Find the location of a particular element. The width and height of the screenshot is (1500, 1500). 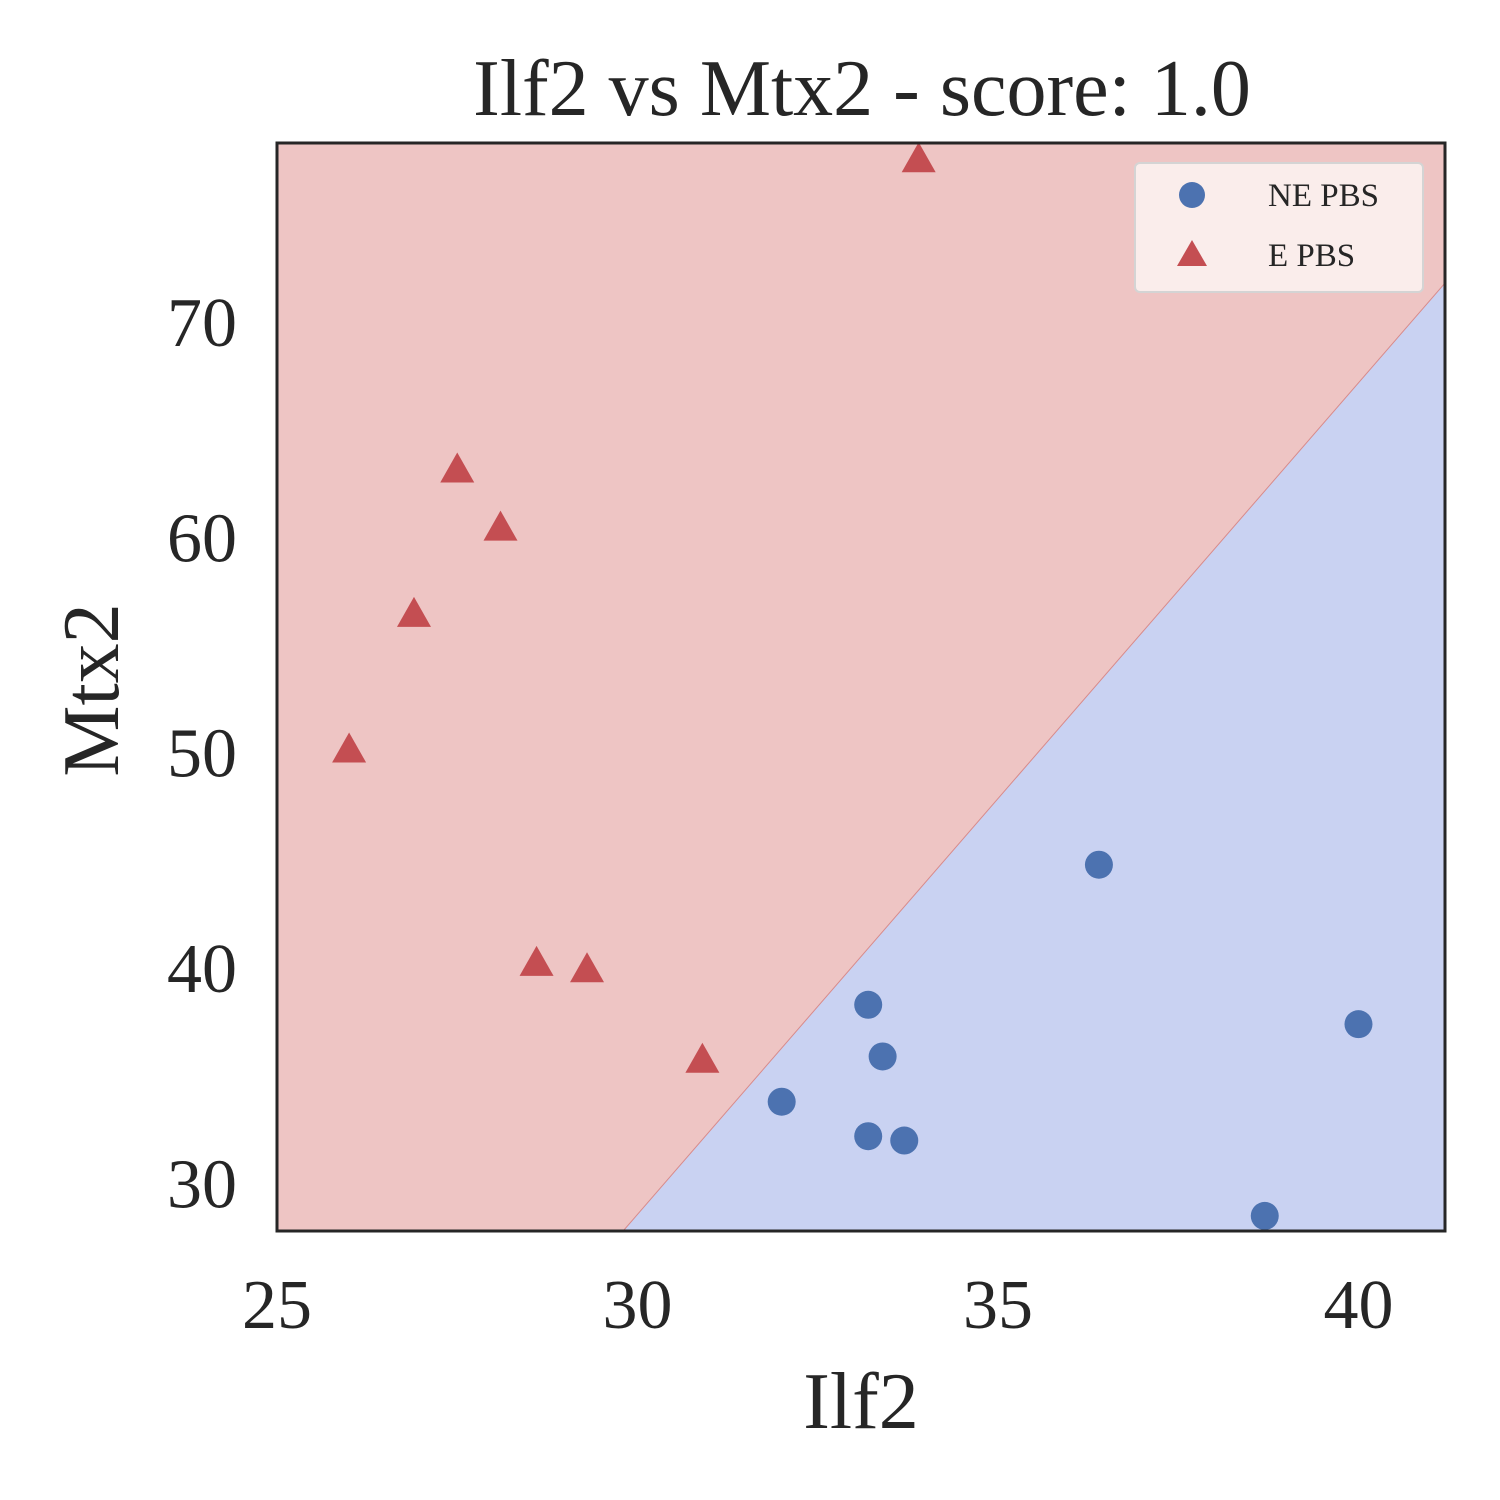

legend: NE PBS E PBS is located at coordinates (1279, 227).